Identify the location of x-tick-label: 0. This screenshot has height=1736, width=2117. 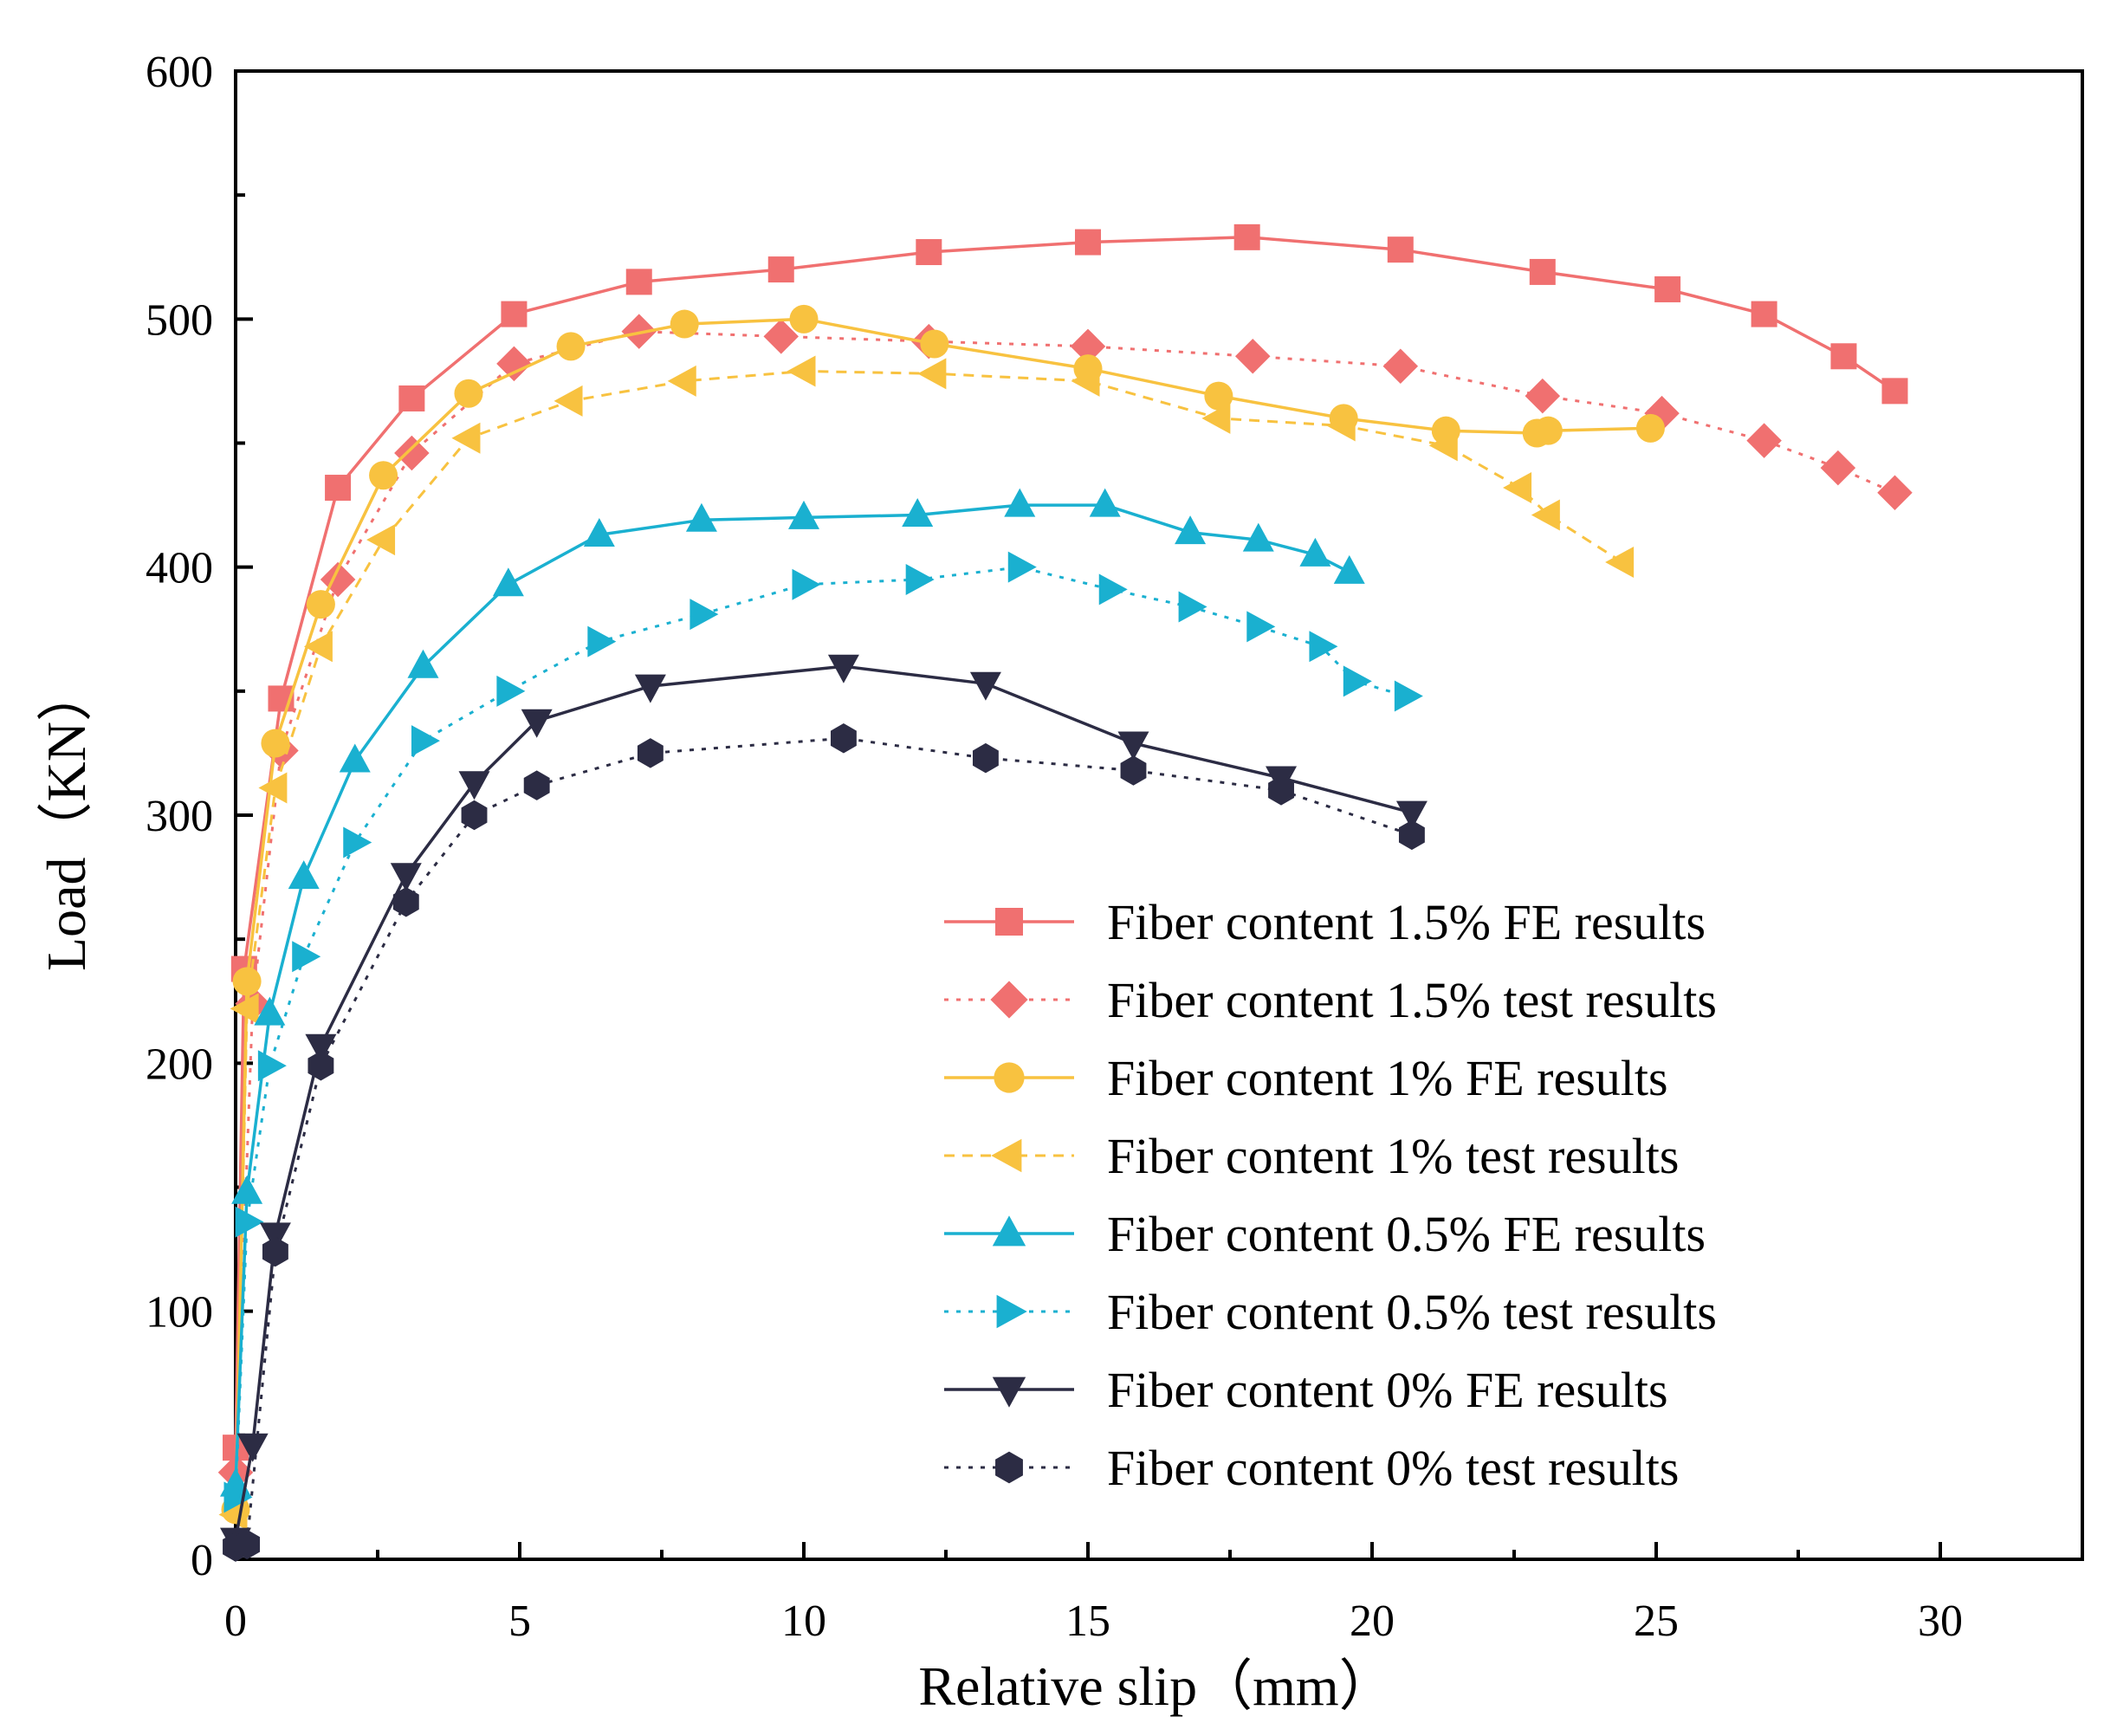
(235, 1621).